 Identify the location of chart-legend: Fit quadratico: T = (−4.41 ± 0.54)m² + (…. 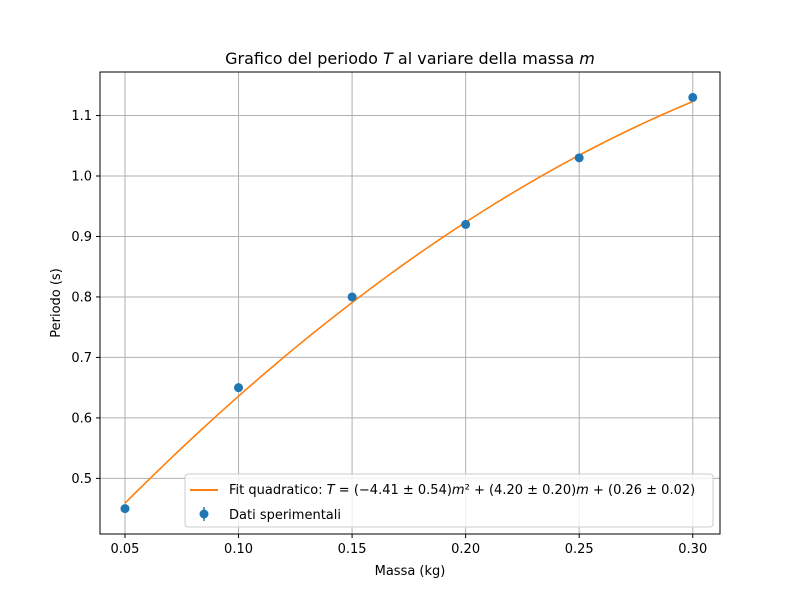
(449, 500).